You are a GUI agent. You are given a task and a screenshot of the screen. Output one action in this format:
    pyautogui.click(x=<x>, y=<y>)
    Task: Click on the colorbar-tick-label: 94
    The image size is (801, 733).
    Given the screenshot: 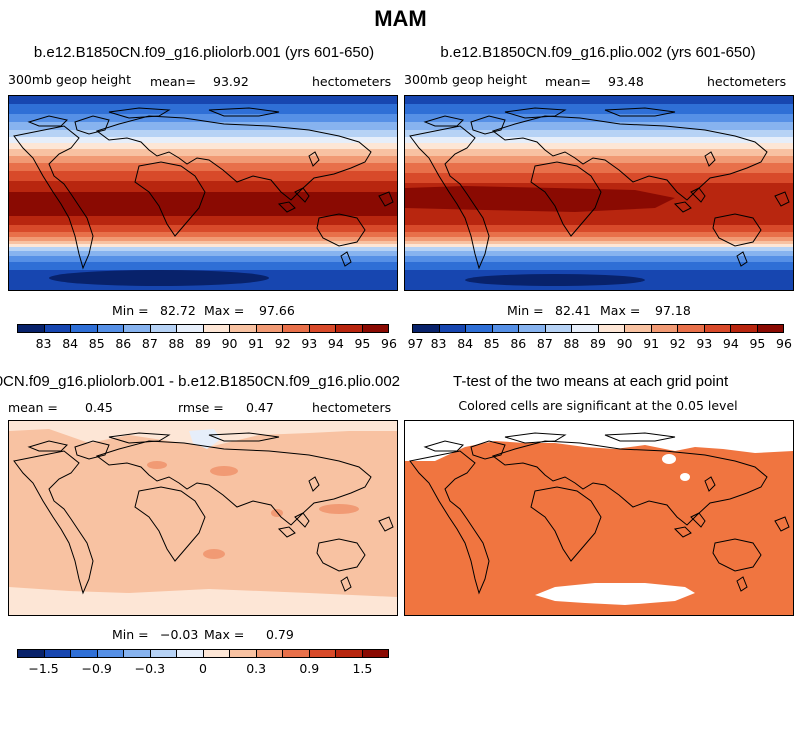 What is the action you would take?
    pyautogui.click(x=730, y=343)
    